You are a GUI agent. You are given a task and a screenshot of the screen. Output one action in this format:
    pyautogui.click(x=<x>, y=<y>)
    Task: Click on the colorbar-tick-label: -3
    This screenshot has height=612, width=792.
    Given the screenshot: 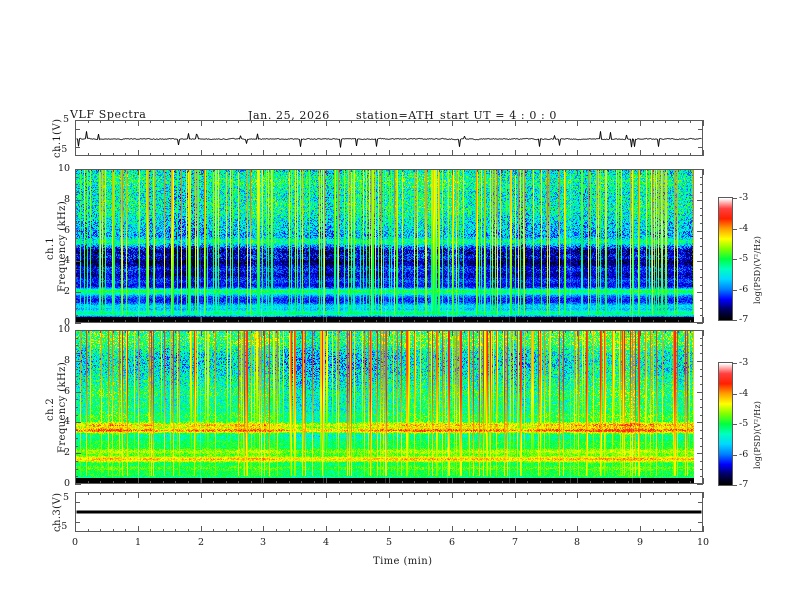 What is the action you would take?
    pyautogui.click(x=744, y=197)
    